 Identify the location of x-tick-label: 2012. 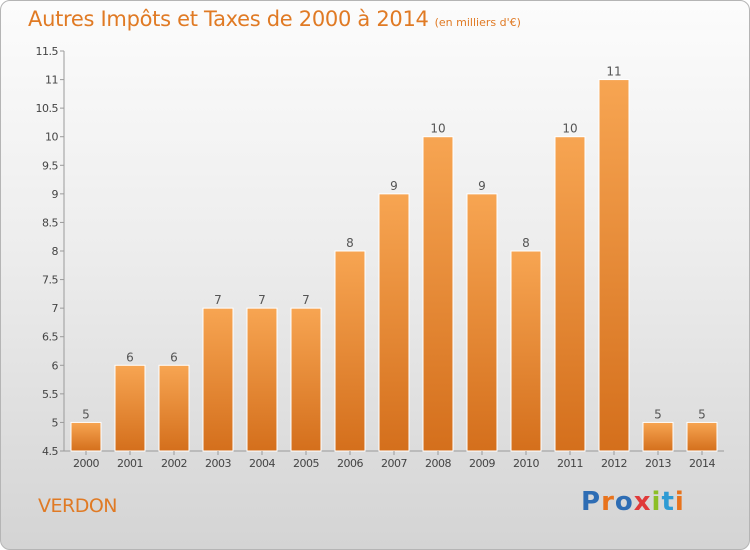
(614, 463).